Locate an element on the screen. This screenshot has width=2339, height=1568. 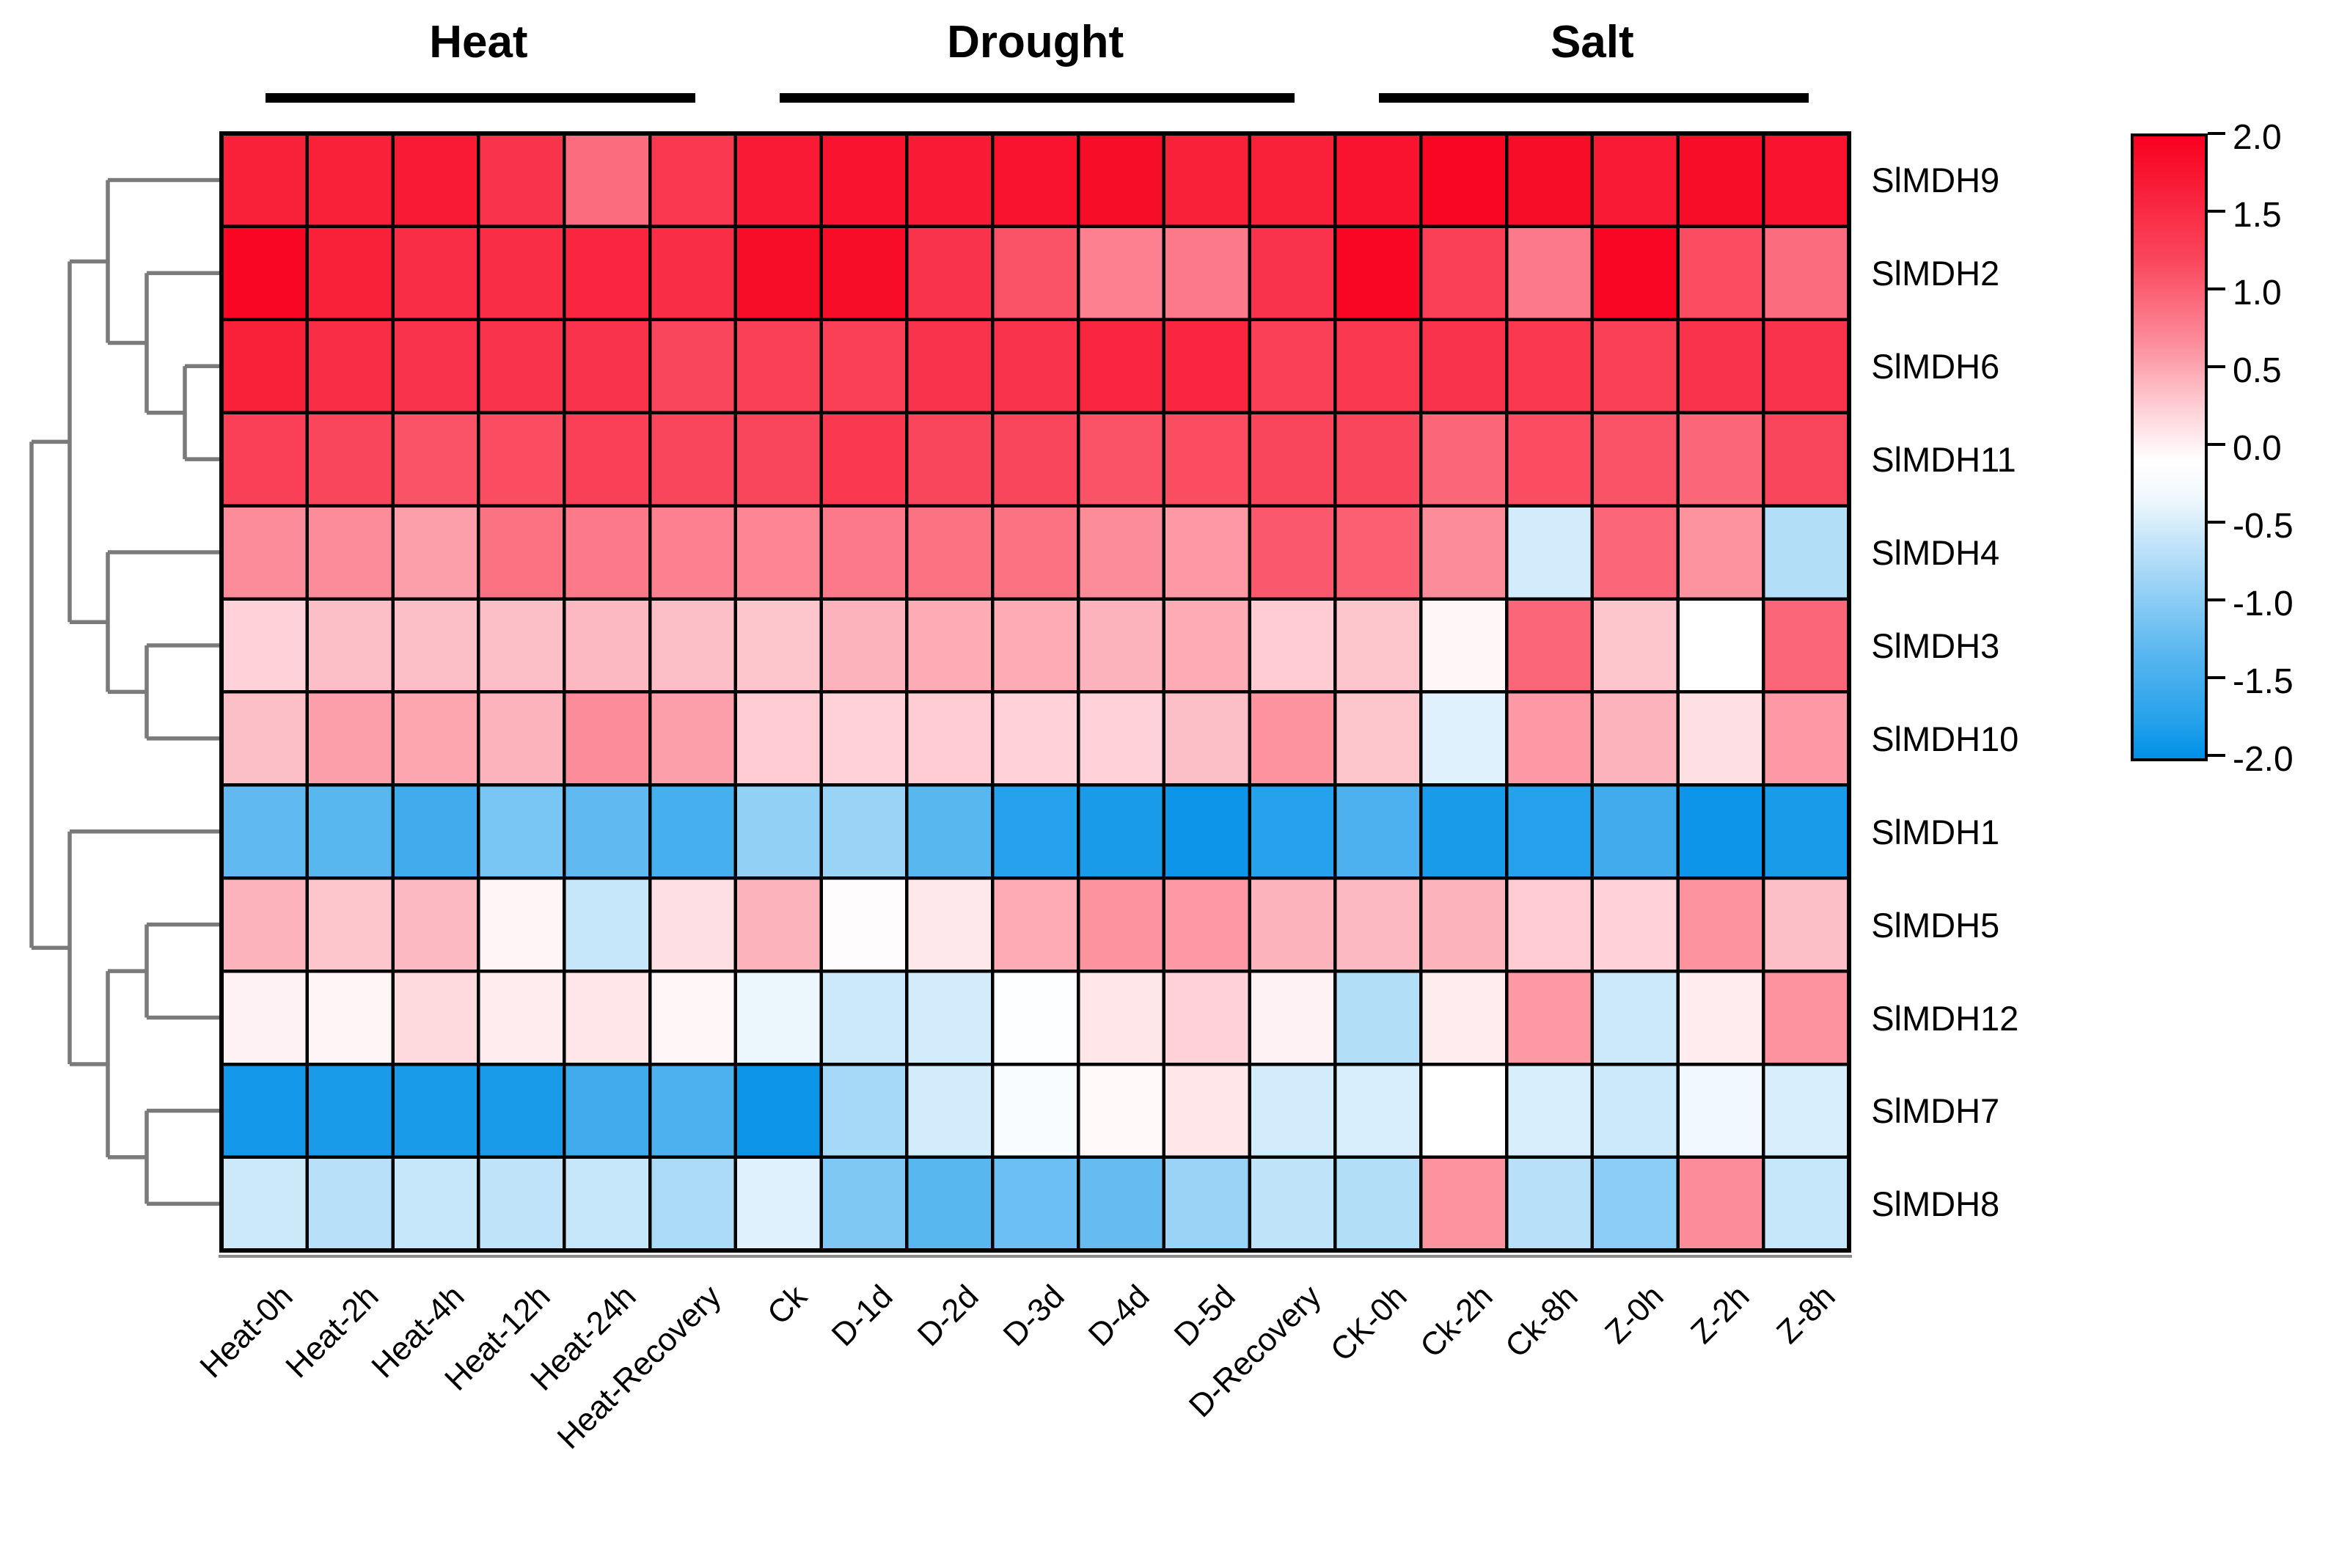
heatmap-cell: SlMDH12 / D-5d: 0.35 is located at coordinates (1206, 1017).